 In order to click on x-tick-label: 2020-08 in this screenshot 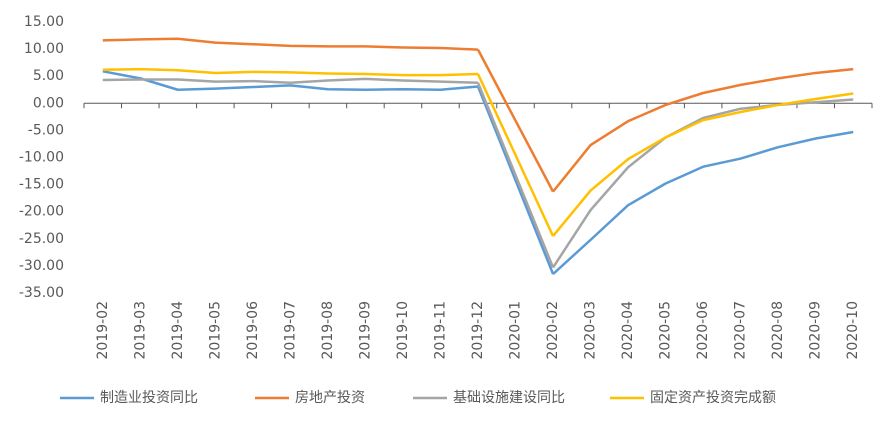, I will do `click(778, 330)`.